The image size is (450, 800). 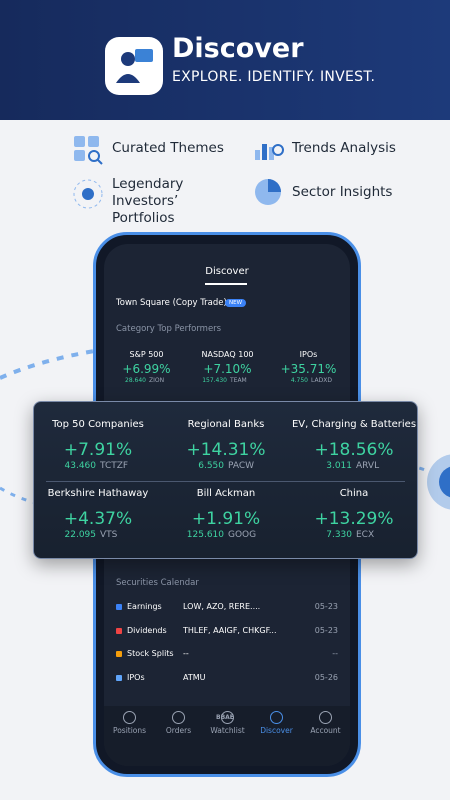 I want to click on theme-change: +7.91%, so click(x=98, y=450).